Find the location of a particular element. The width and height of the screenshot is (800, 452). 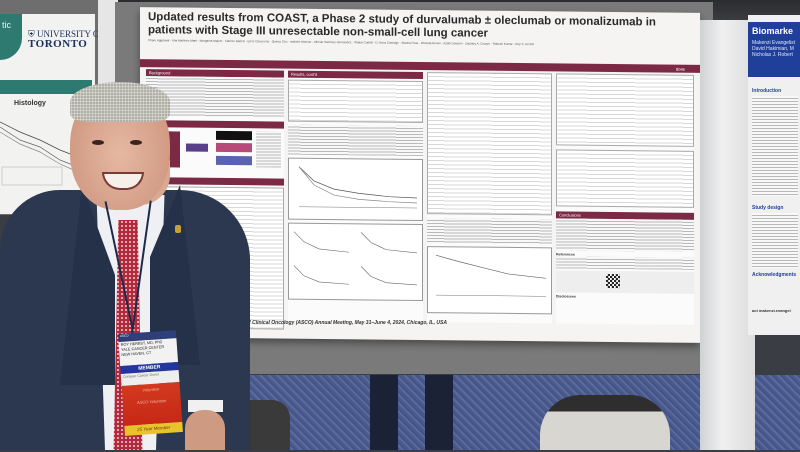

right-intro-text is located at coordinates (775, 146).